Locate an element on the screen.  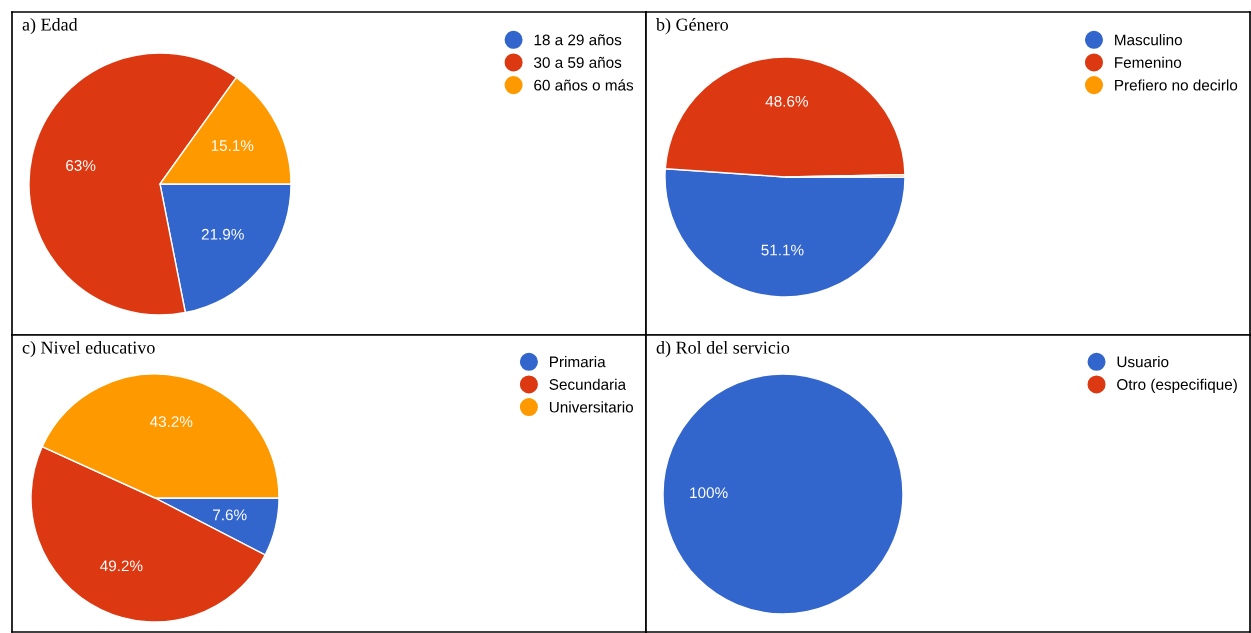
data-label: 7.6% is located at coordinates (230, 515).